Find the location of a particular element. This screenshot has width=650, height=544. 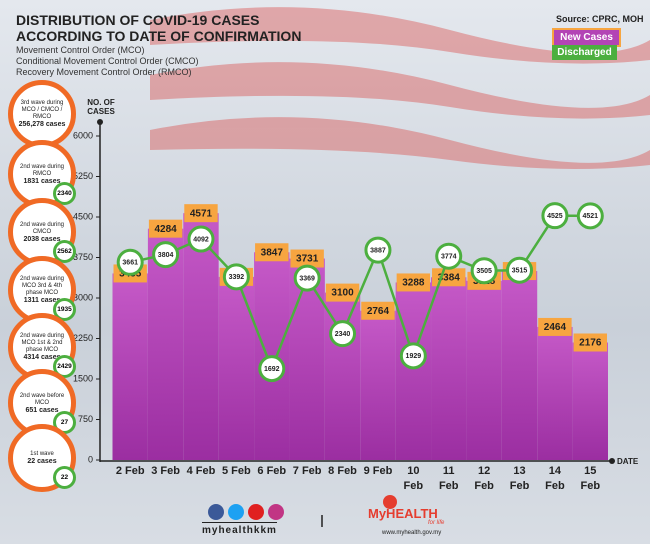

wave-cases: 1831 cases is located at coordinates (42, 181).